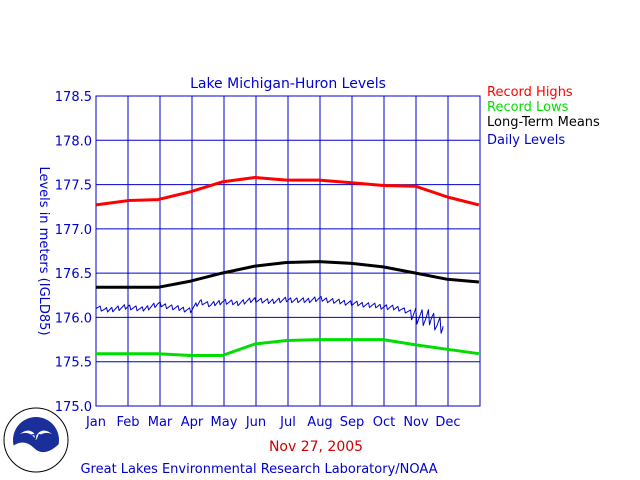  I want to click on y-tick-label: 177.0, so click(73, 230).